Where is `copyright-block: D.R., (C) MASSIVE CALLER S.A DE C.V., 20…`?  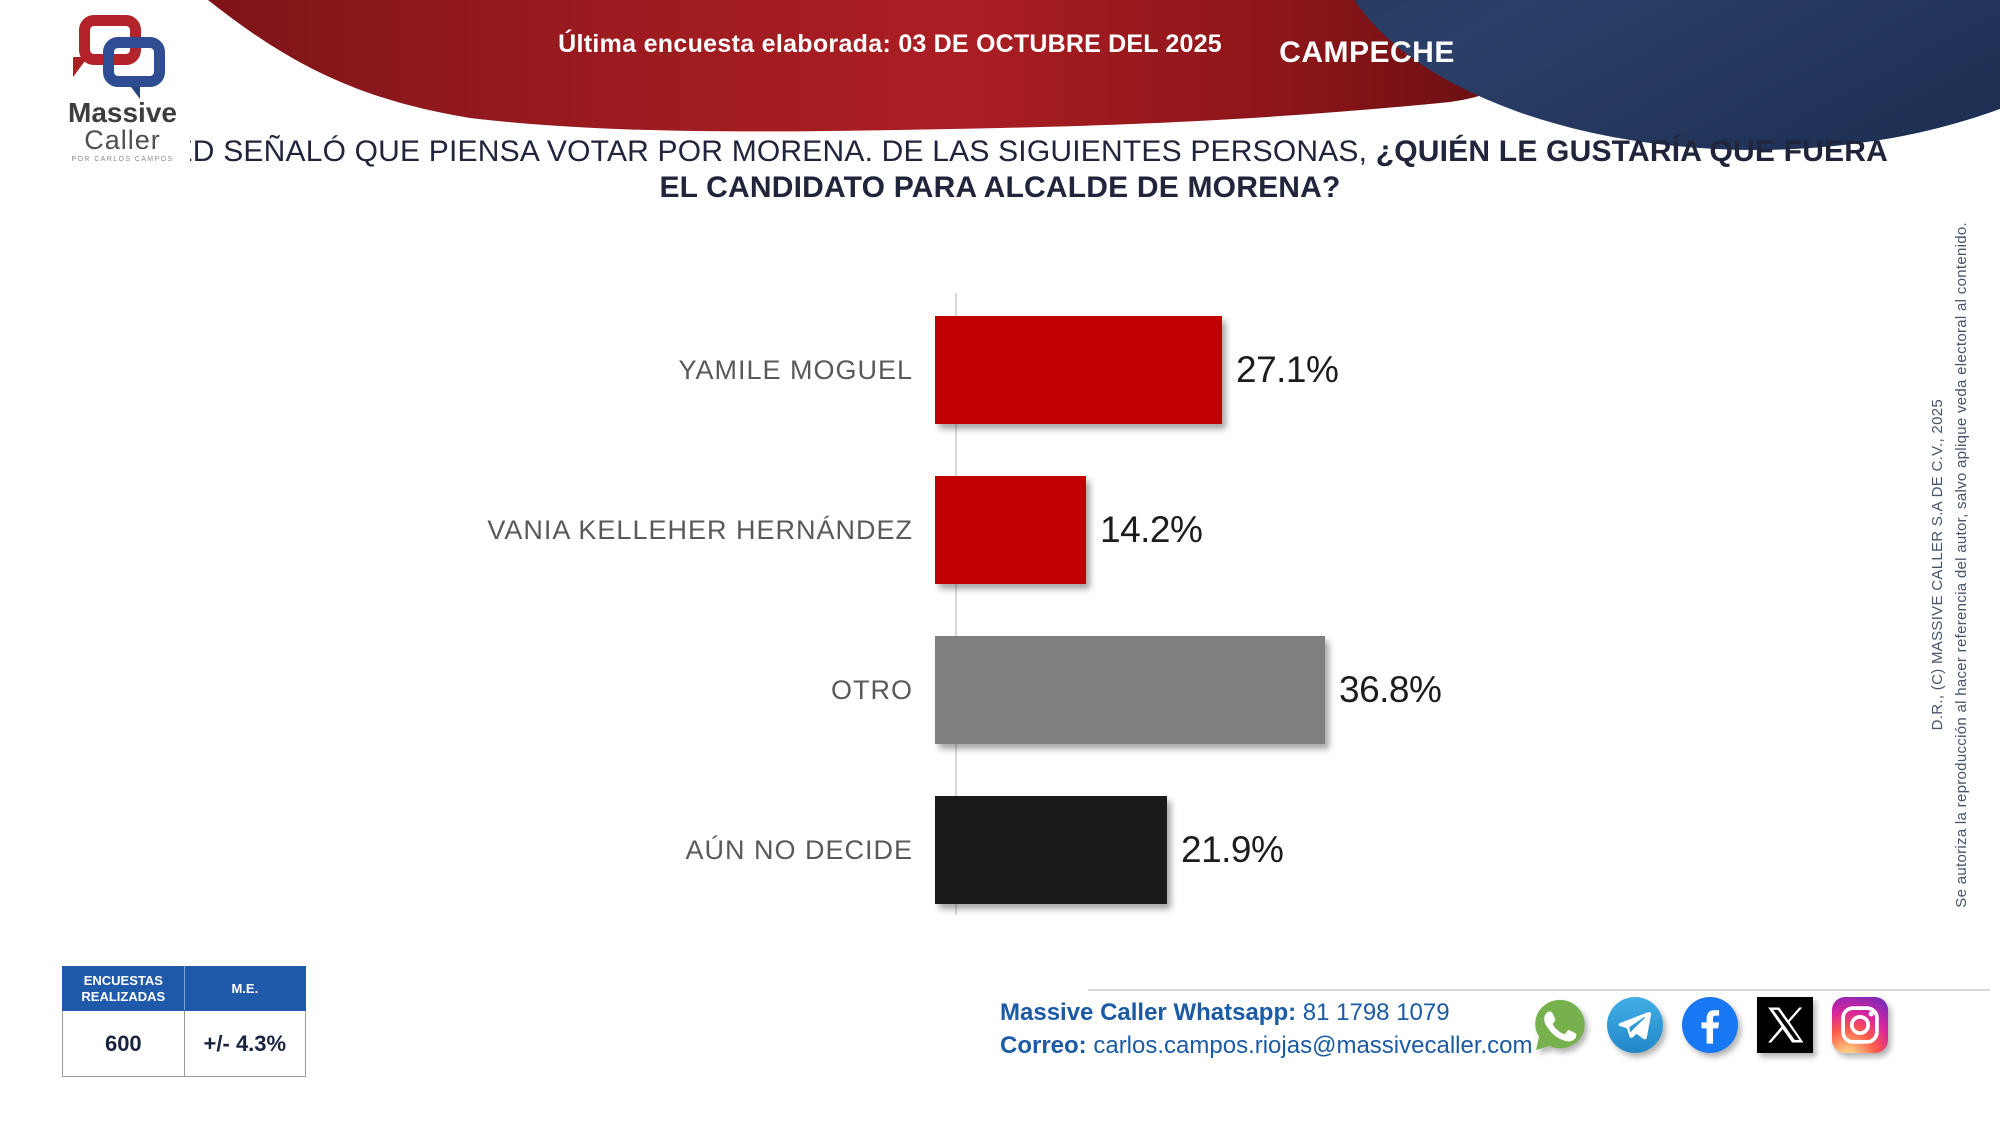 copyright-block: D.R., (C) MASSIVE CALLER S.A DE C.V., 20… is located at coordinates (1949, 565).